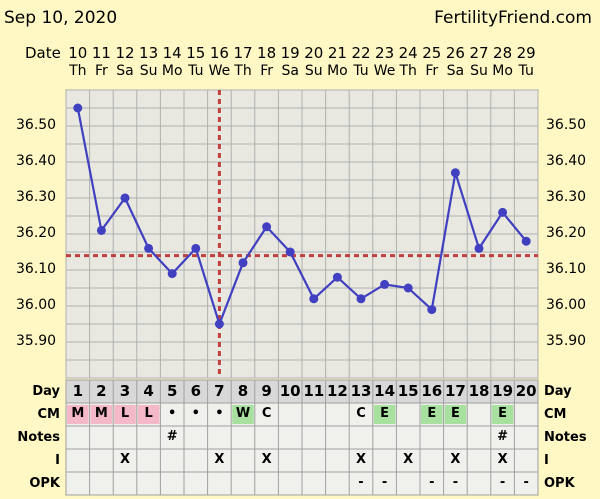 This screenshot has width=600, height=499. I want to click on date-number: 23, so click(385, 53).